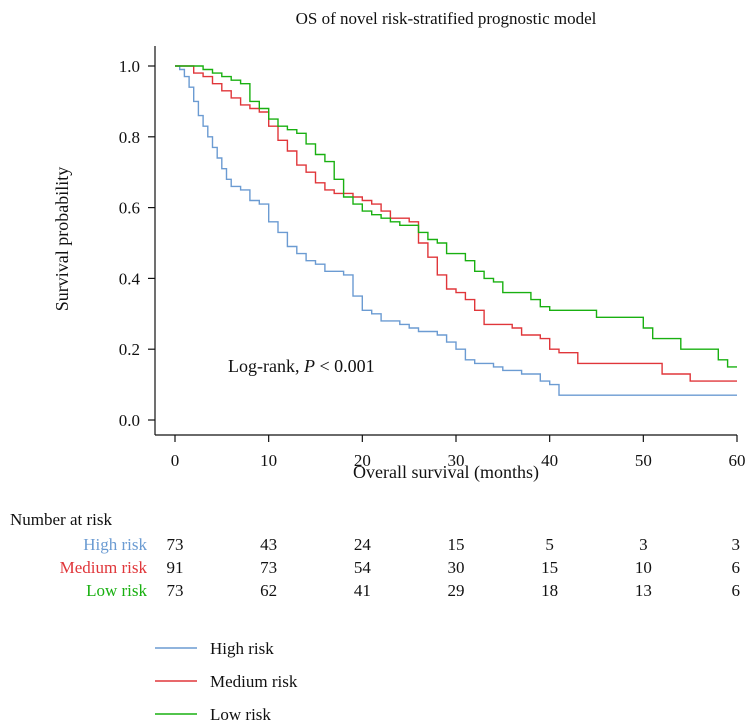 The image size is (745, 724). I want to click on risk-row-label: Low risk, so click(116, 590).